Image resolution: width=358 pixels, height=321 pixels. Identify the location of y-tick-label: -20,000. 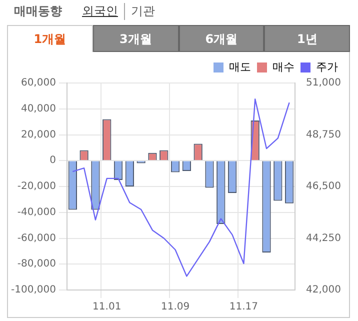
(36, 186).